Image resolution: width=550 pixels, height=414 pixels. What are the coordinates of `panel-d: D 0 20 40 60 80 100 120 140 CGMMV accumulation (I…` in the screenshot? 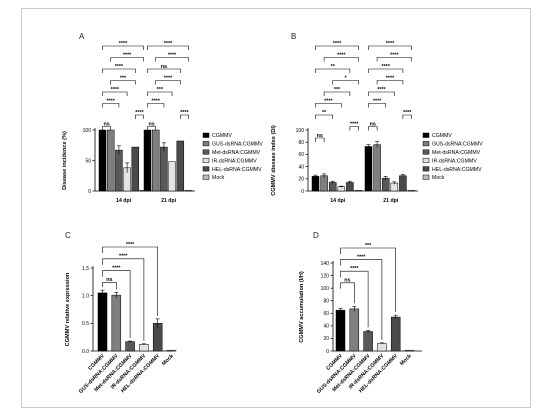 It's located at (360, 313).